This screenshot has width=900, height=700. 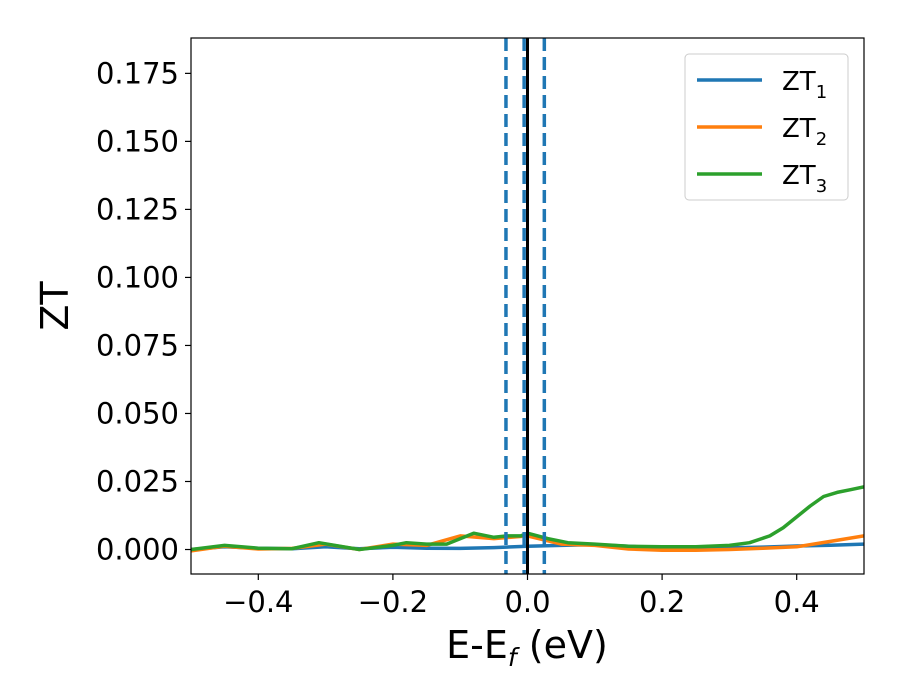 I want to click on legend-label-zt1: ZT1, so click(x=804, y=85).